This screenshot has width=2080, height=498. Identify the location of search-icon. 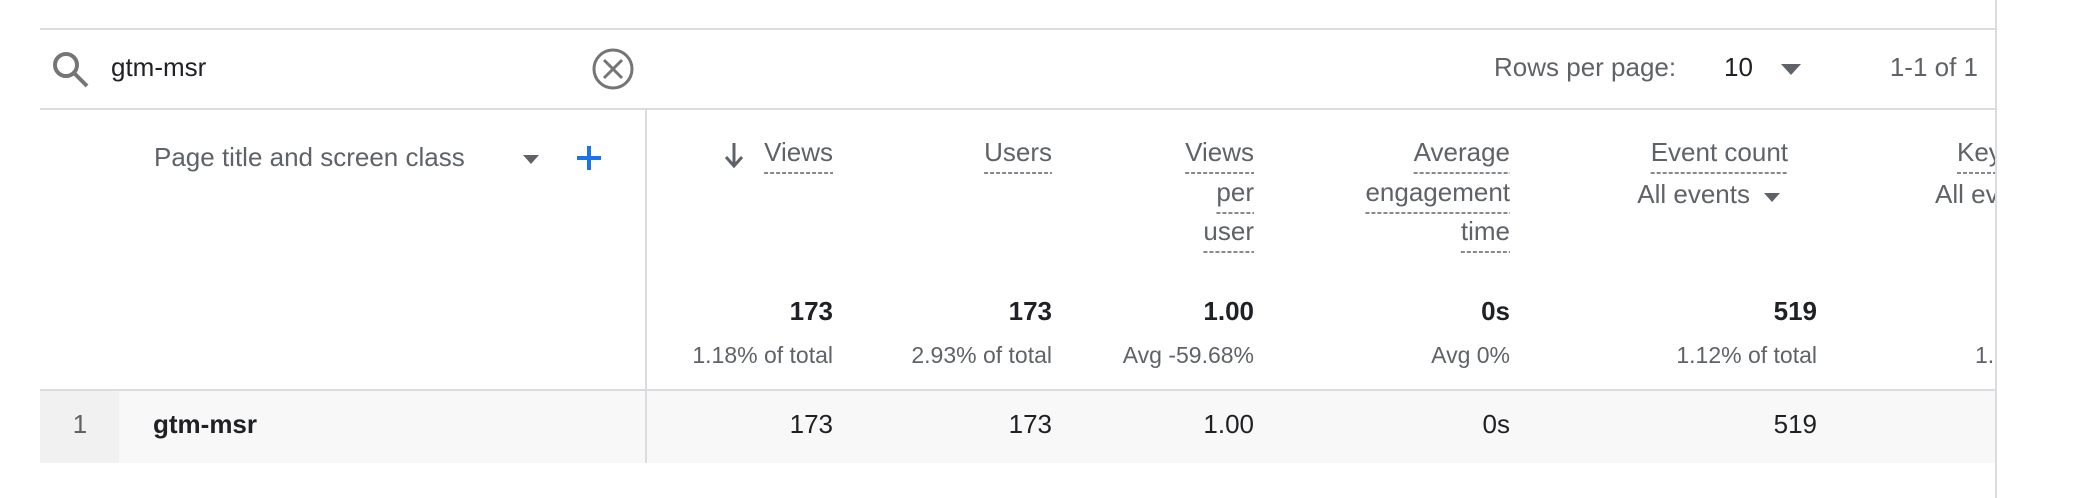
(71, 70).